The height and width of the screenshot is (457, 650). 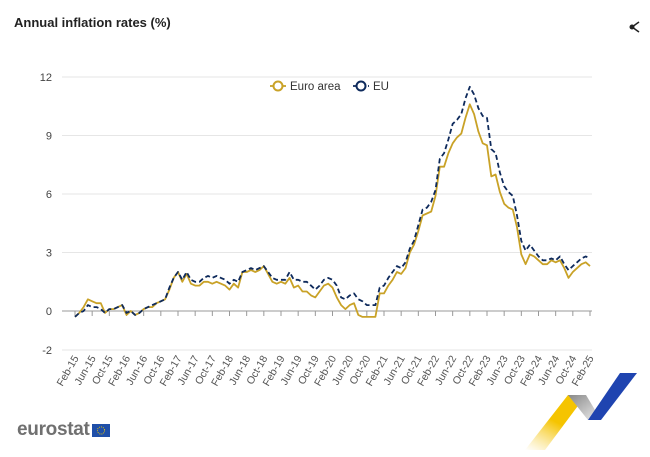 I want to click on y-tick-label: 12, so click(x=46, y=78).